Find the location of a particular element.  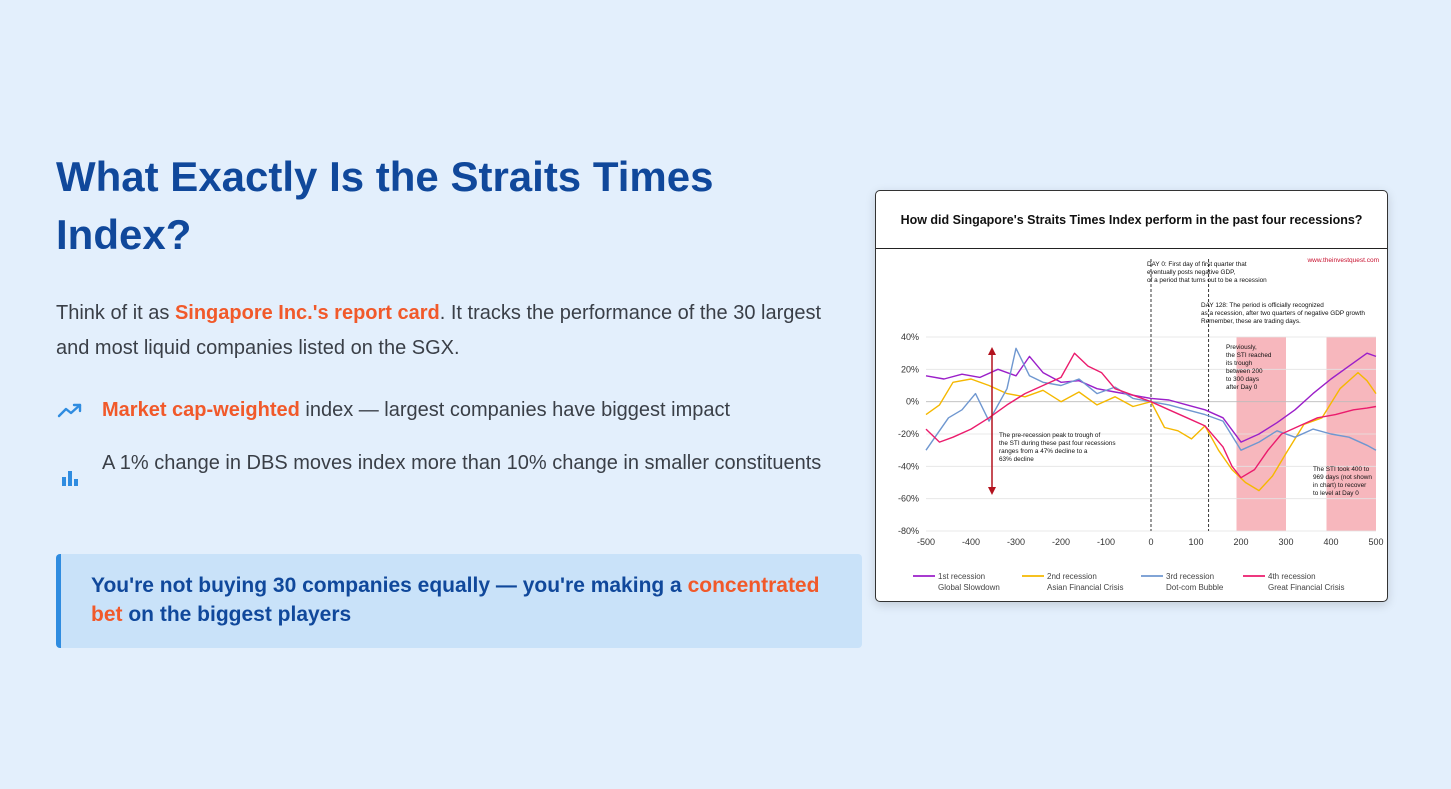

arrow-head-down is located at coordinates (992, 491).